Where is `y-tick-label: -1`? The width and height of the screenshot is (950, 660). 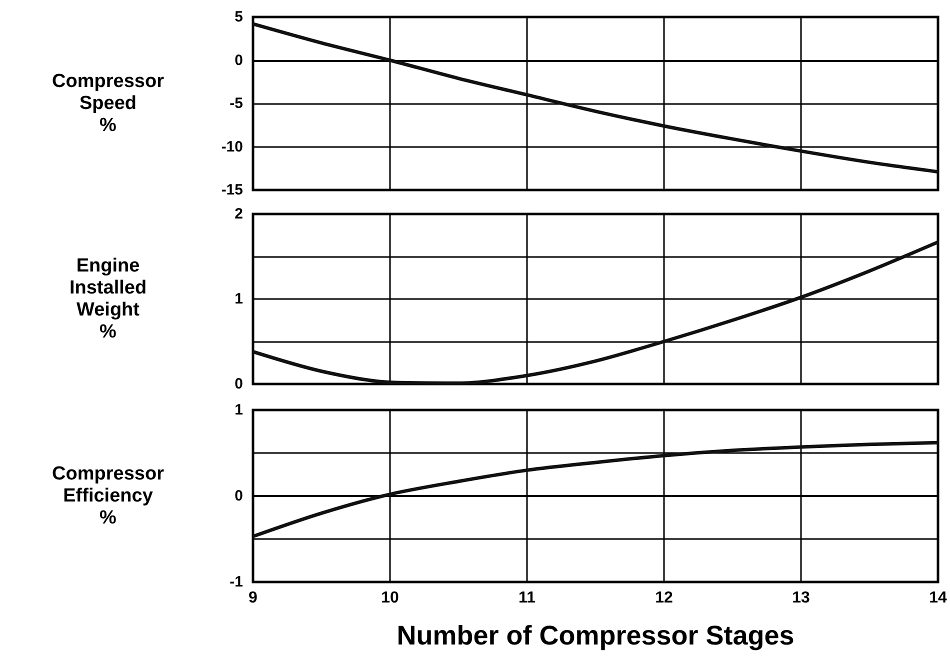 y-tick-label: -1 is located at coordinates (236, 582).